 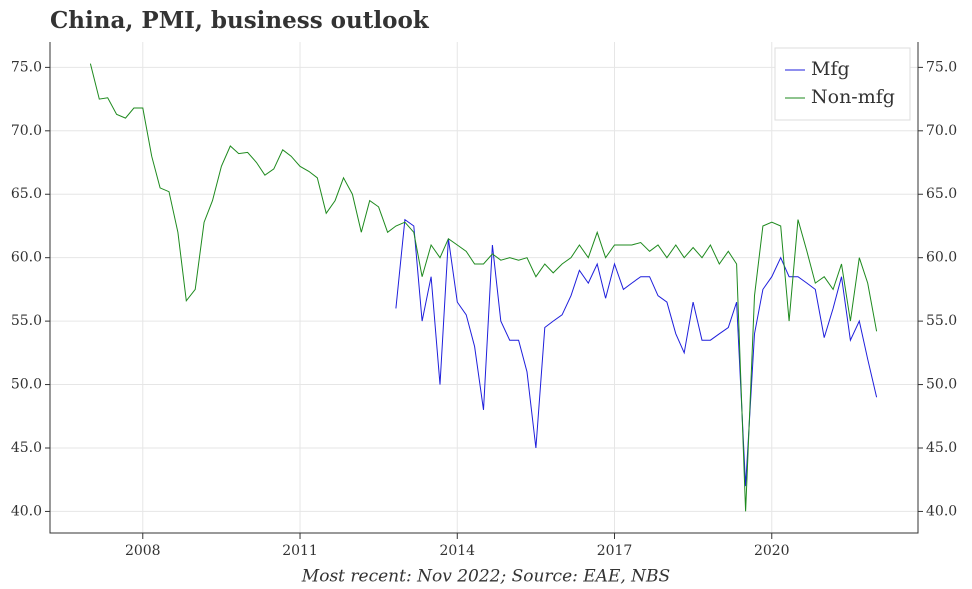 I want to click on y2-tick-label: 45.0, so click(x=941, y=448).